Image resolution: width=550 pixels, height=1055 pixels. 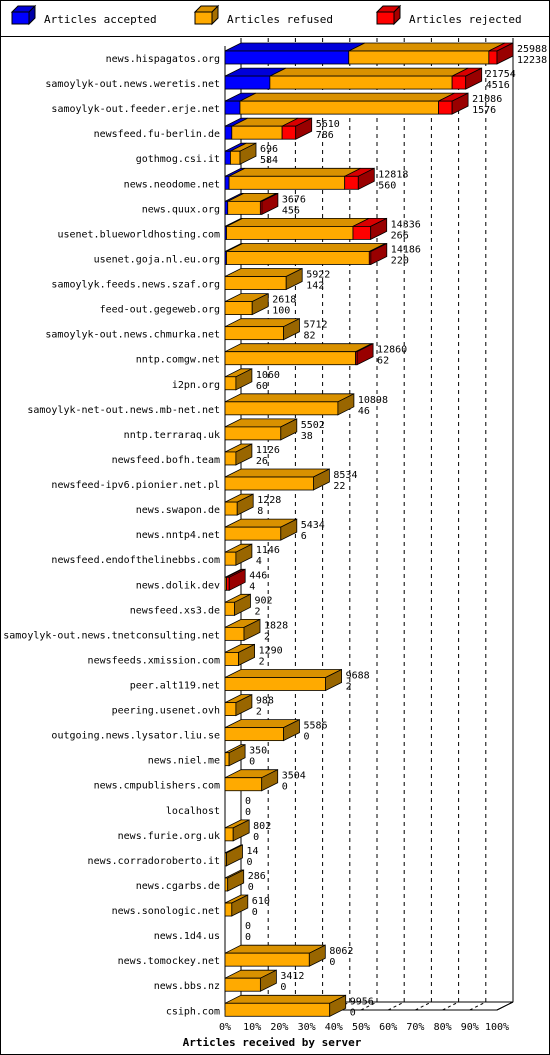 I want to click on server-label: samoylyk-out.news.weretis.net, so click(x=132, y=84).